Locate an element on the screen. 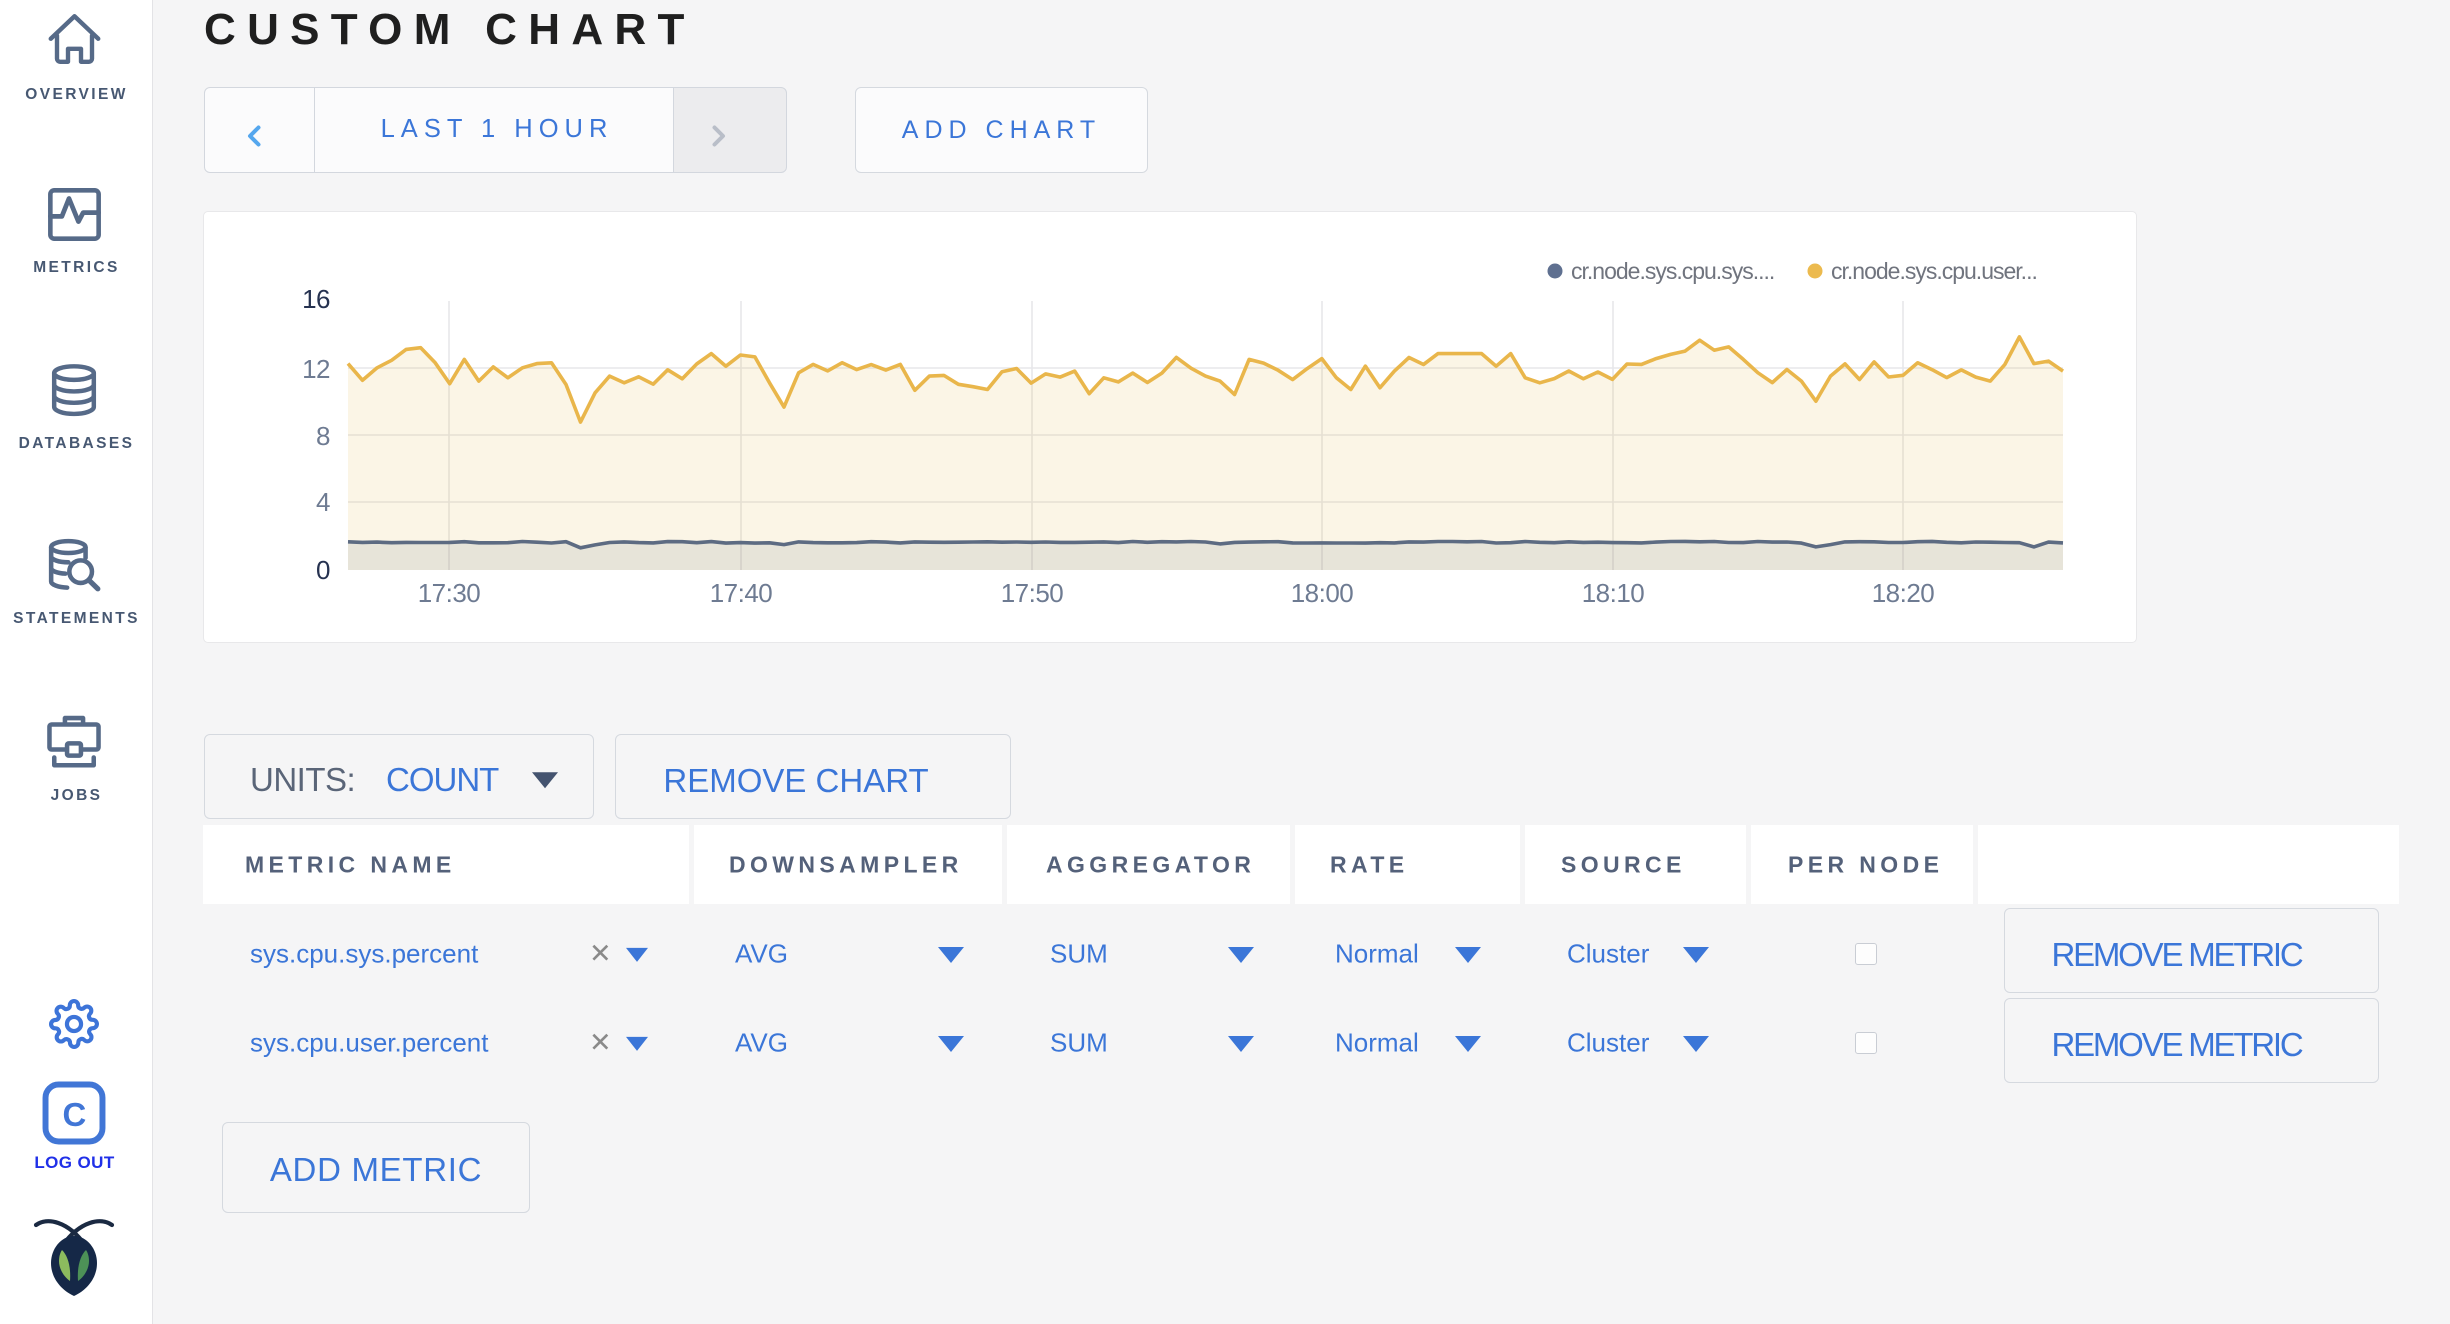 The image size is (2450, 1324). svg-text: 12 is located at coordinates (316, 369).